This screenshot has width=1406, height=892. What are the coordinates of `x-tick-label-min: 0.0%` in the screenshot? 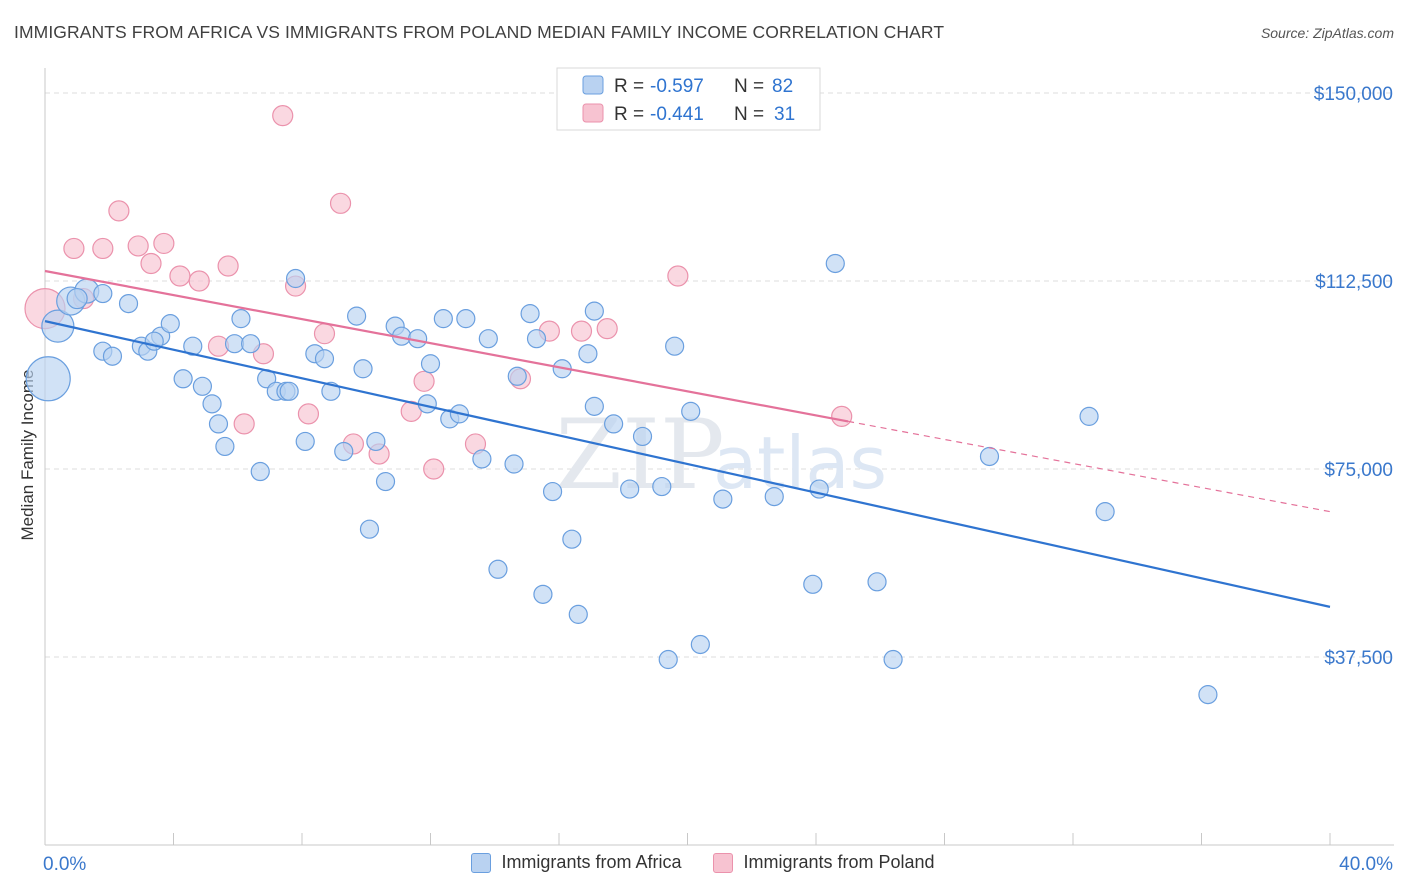 It's located at (64, 864).